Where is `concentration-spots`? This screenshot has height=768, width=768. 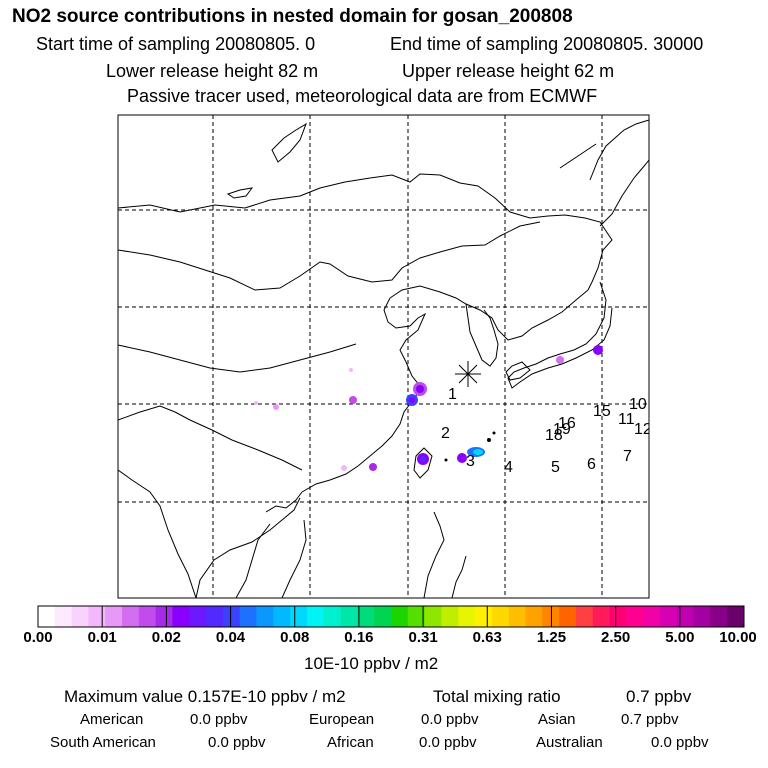 concentration-spots is located at coordinates (428, 408).